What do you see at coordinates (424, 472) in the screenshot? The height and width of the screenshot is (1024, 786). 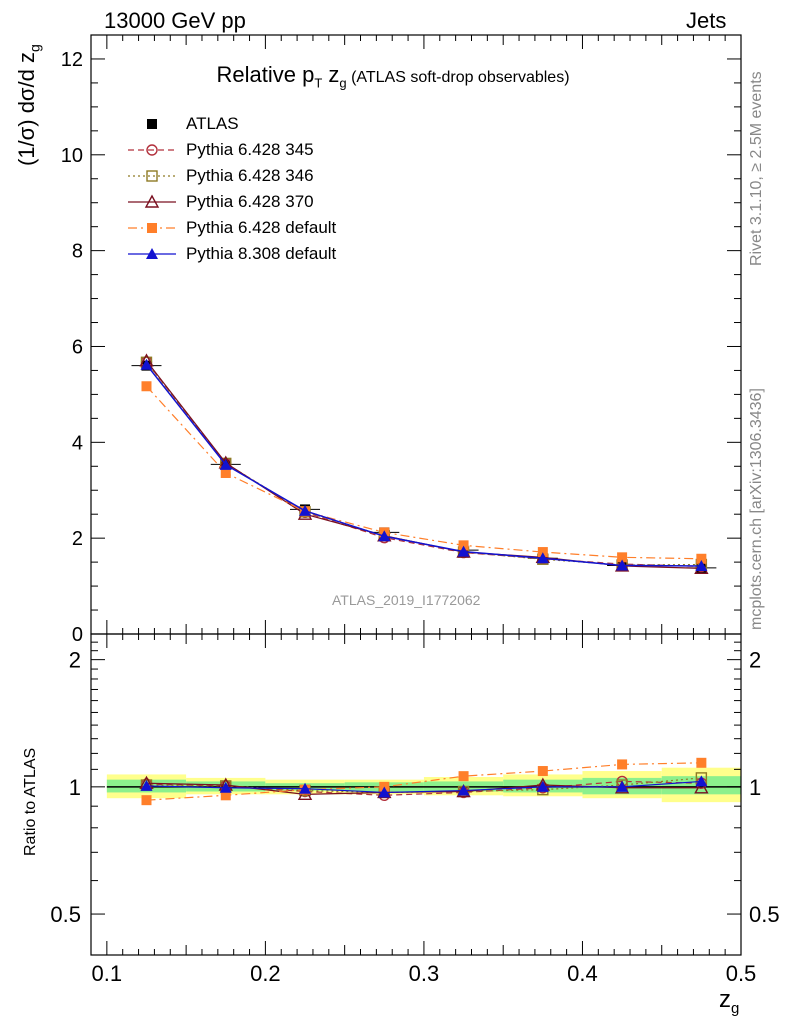 I see `series-line-p6def` at bounding box center [424, 472].